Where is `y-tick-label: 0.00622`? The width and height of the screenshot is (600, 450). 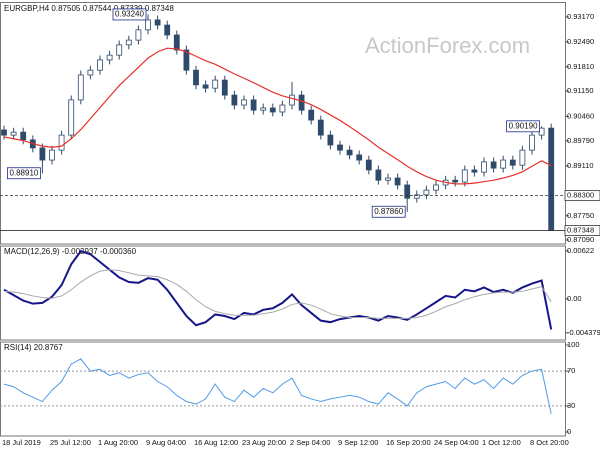
y-tick-label: 0.00622 is located at coordinates (580, 250).